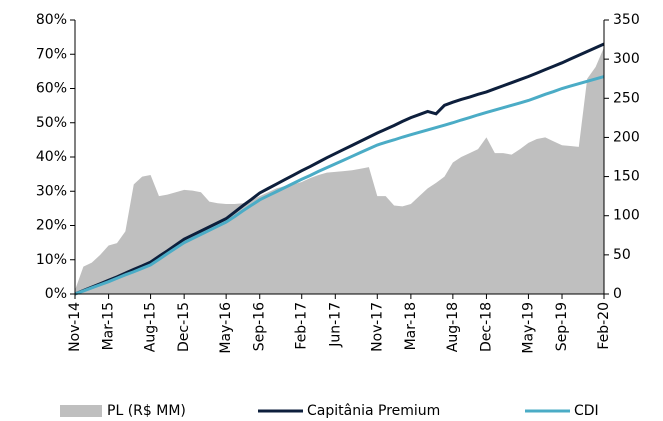 The width and height of the screenshot is (663, 421). I want to click on x-tick-label: Aug-18, so click(453, 327).